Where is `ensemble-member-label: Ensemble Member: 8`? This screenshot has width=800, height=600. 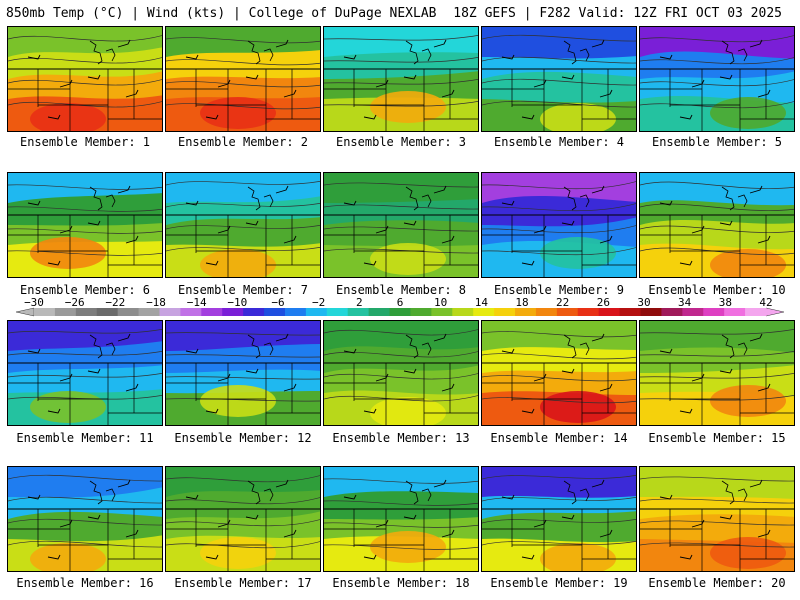
ensemble-member-label: Ensemble Member: 8 is located at coordinates (401, 290).